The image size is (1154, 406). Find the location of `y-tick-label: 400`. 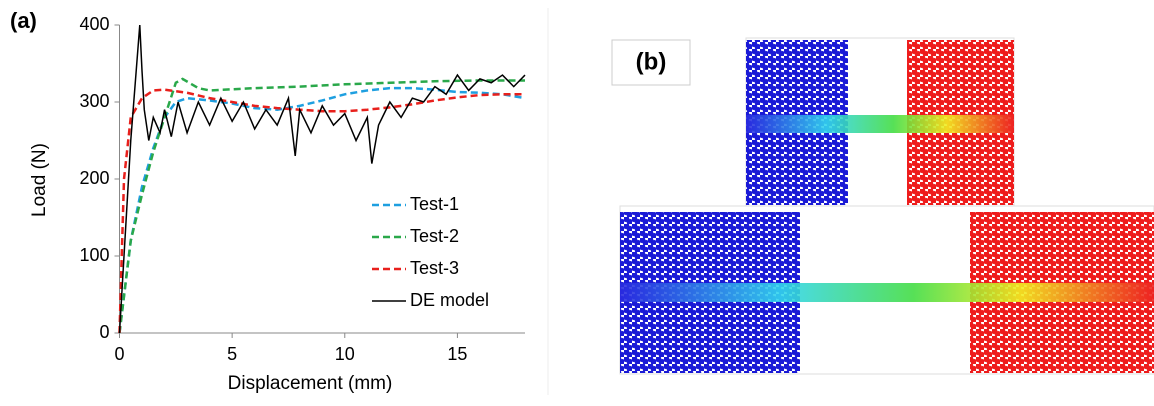

y-tick-label: 400 is located at coordinates (94, 24).